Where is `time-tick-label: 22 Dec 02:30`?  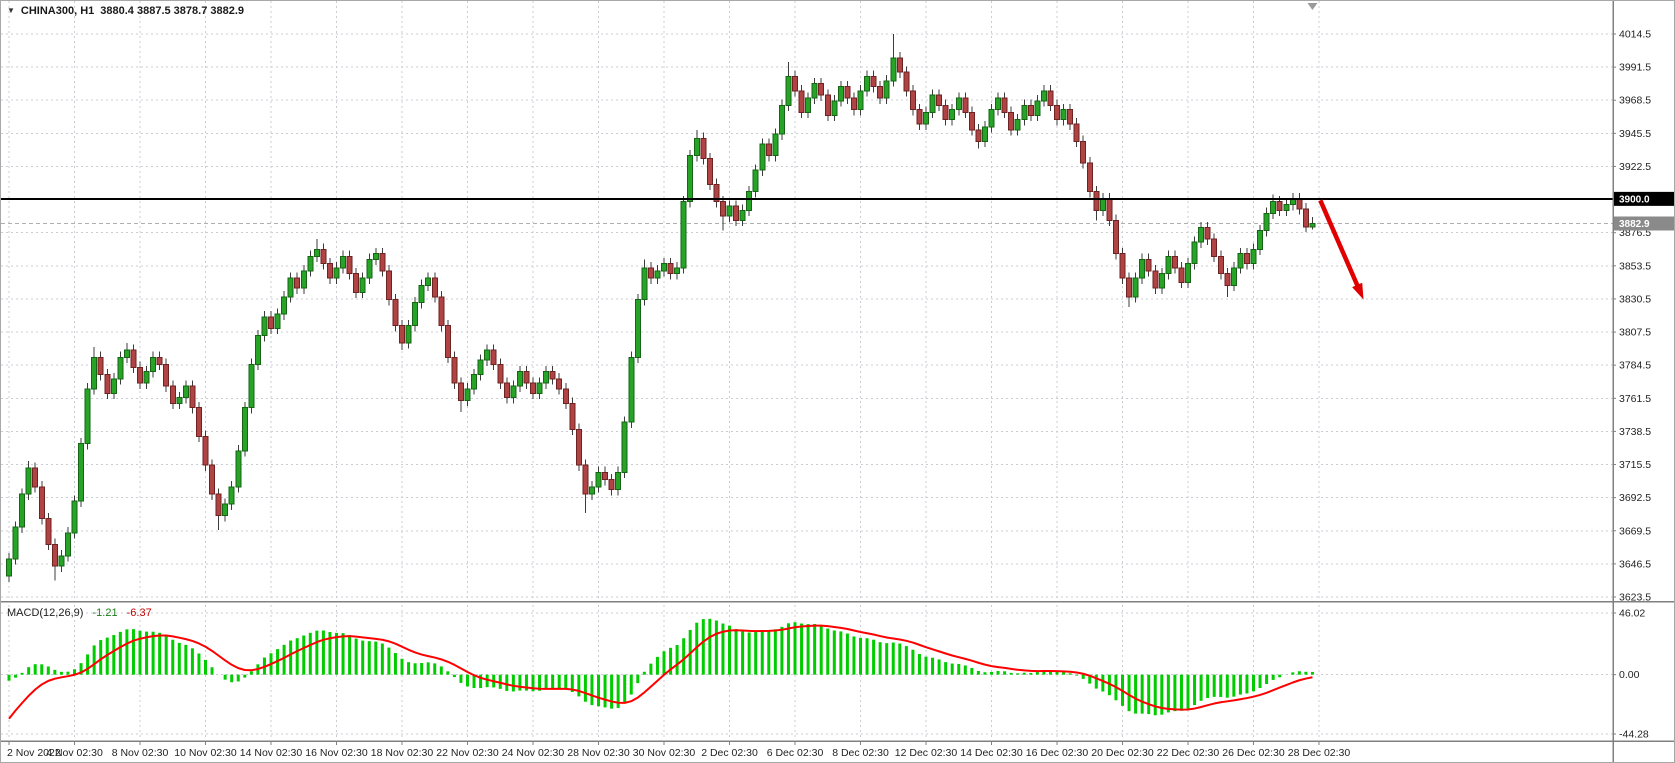
time-tick-label: 22 Dec 02:30 is located at coordinates (1188, 753).